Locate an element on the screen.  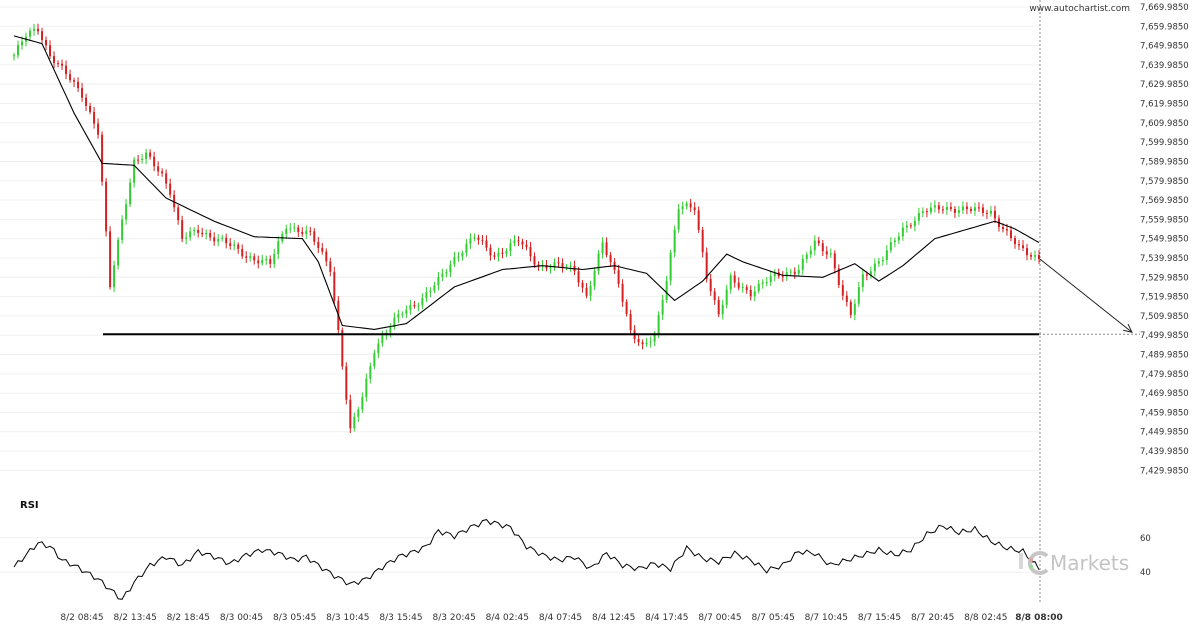
x-tick-label: 8/3 10:45 is located at coordinates (347, 618).